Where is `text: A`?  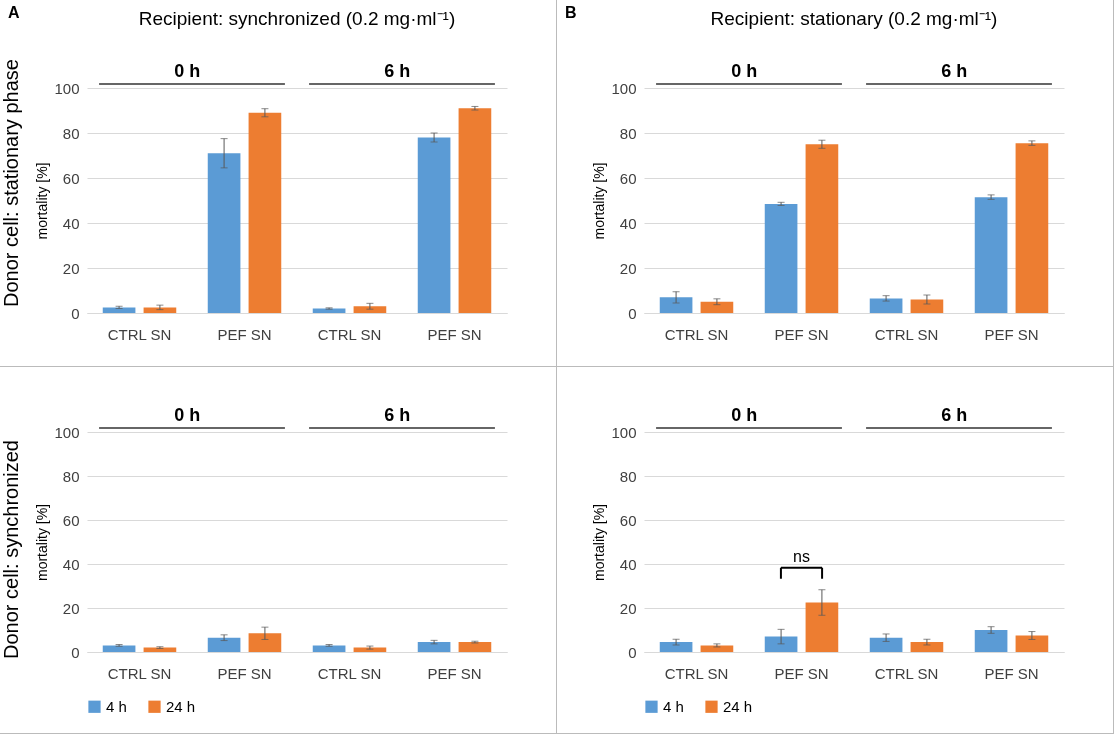 text: A is located at coordinates (14, 13).